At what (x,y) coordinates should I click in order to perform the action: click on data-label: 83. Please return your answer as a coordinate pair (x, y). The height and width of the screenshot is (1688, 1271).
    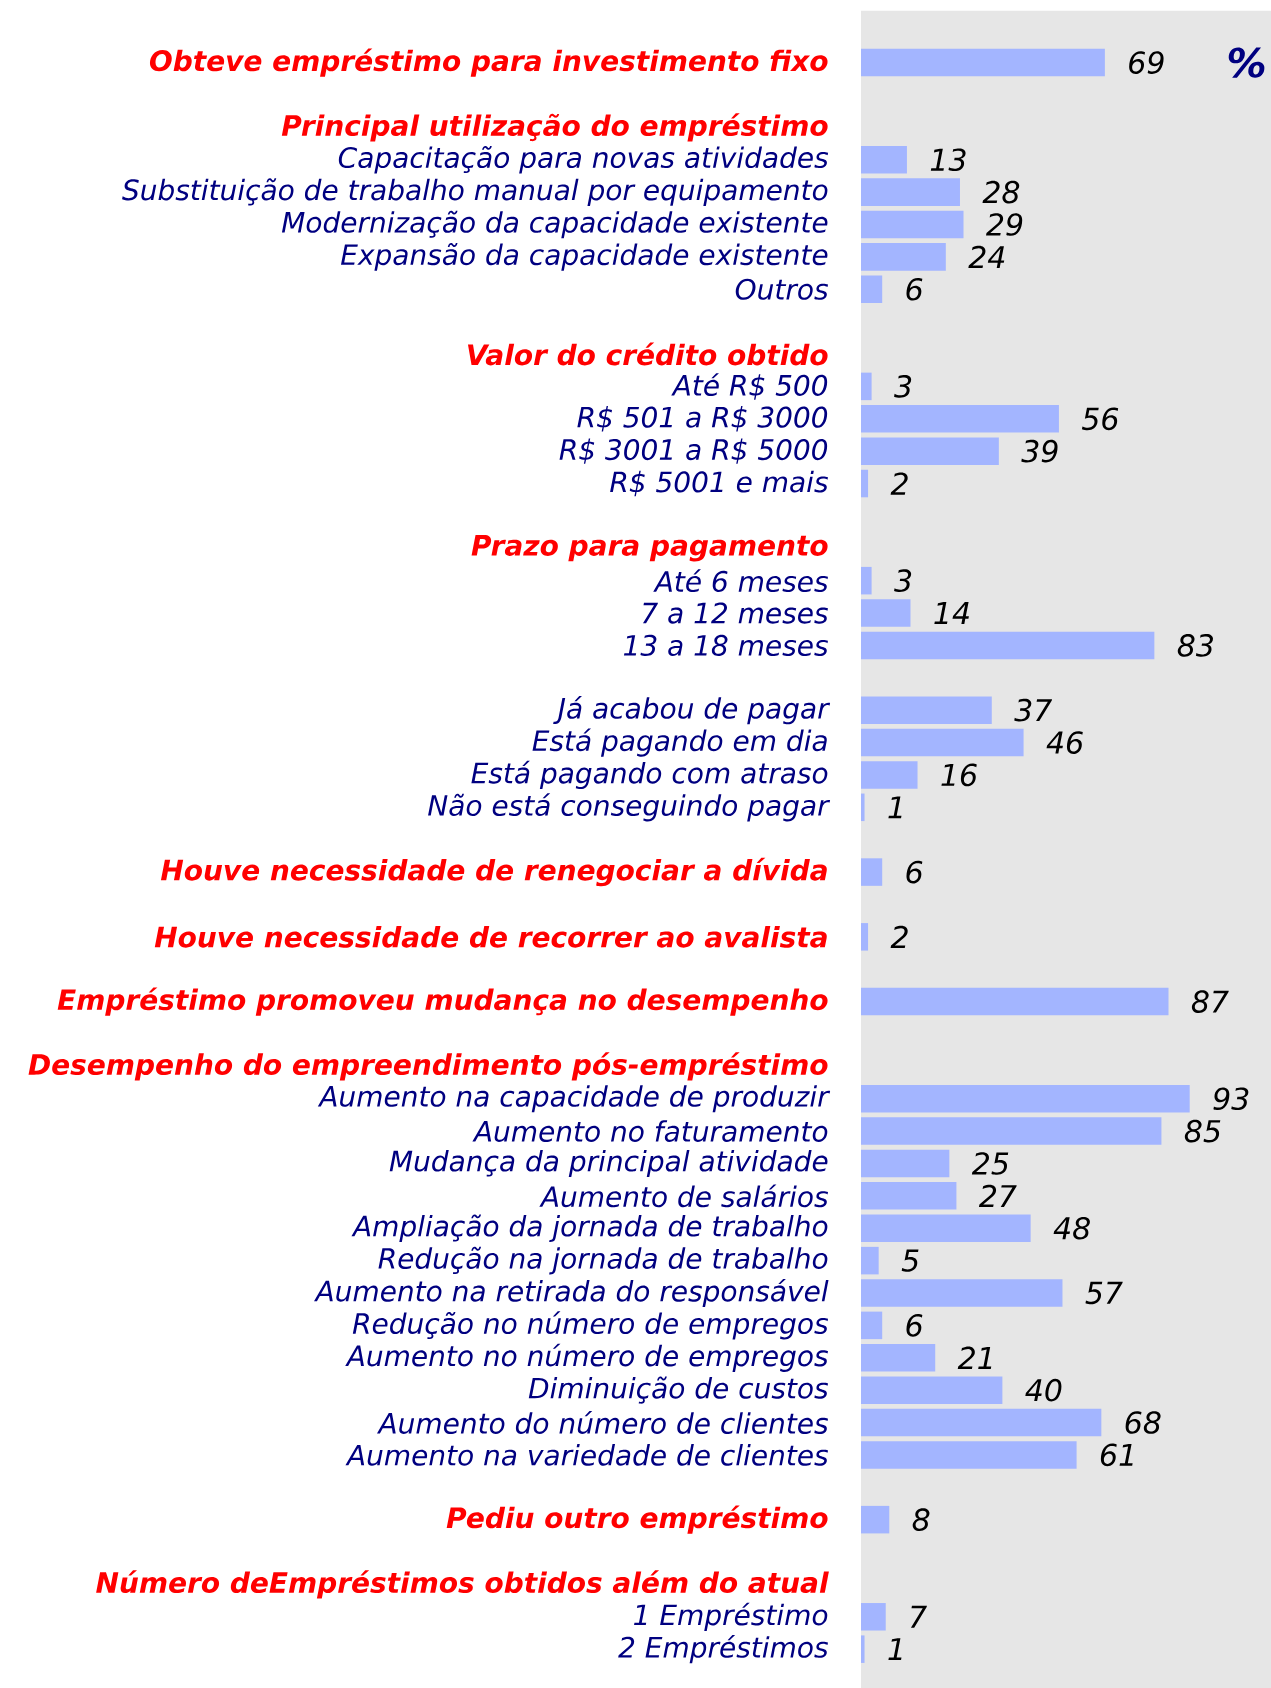
    Looking at the image, I should click on (1195, 645).